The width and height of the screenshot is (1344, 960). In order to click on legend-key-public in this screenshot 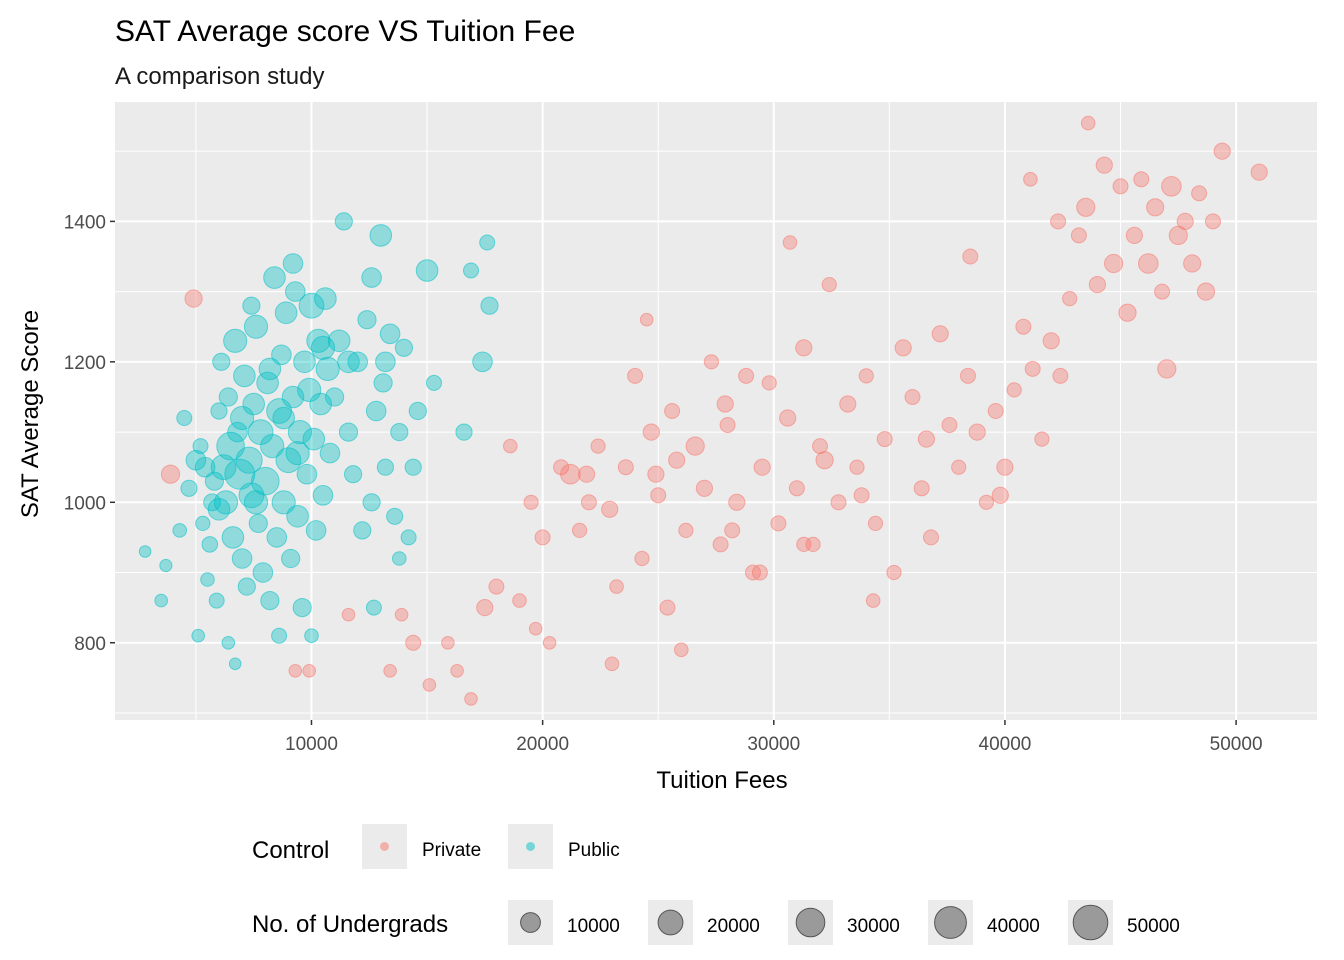, I will do `click(530, 846)`.